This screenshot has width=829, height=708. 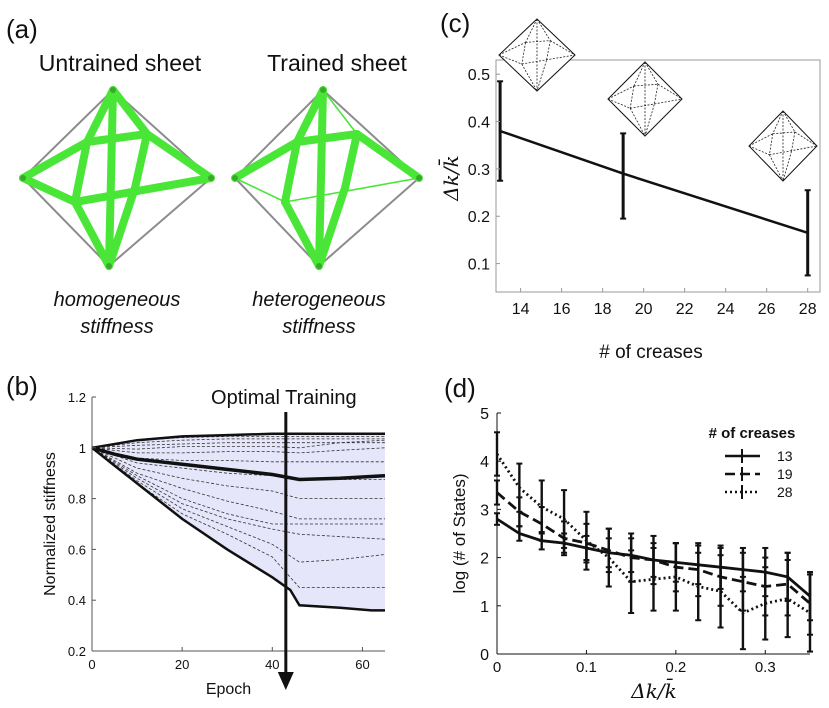 What do you see at coordinates (497, 667) in the screenshot?
I see `x-tick-label: 0` at bounding box center [497, 667].